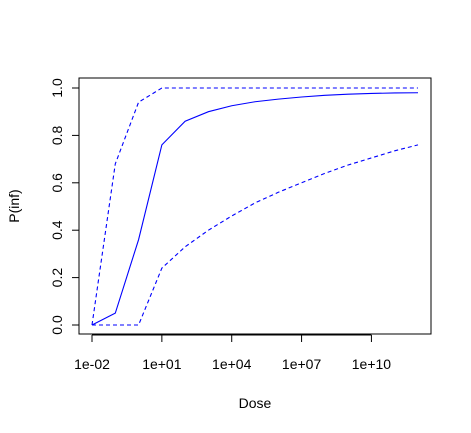  What do you see at coordinates (14, 205) in the screenshot?
I see `y-axis-label: P(inf)` at bounding box center [14, 205].